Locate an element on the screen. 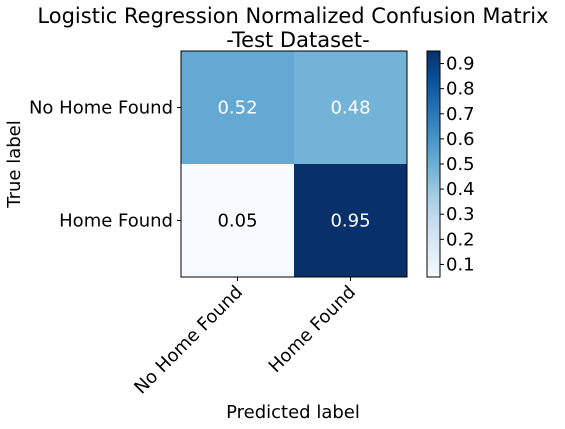 The image size is (565, 429). y-tick-label: Home Found is located at coordinates (116, 221).